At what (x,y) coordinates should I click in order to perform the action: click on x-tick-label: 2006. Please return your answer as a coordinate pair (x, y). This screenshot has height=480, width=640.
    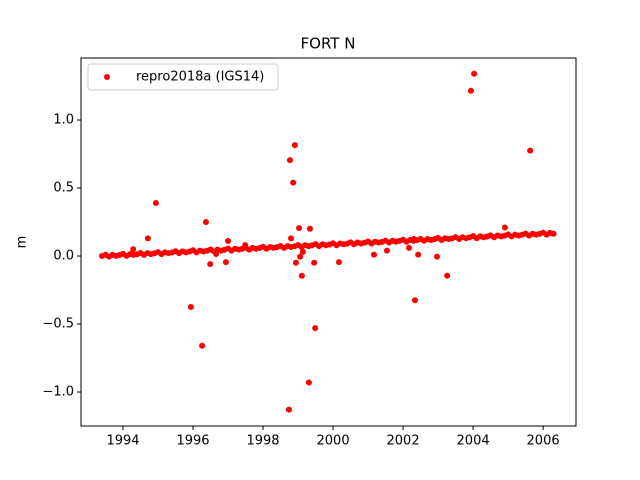
    Looking at the image, I should click on (543, 441).